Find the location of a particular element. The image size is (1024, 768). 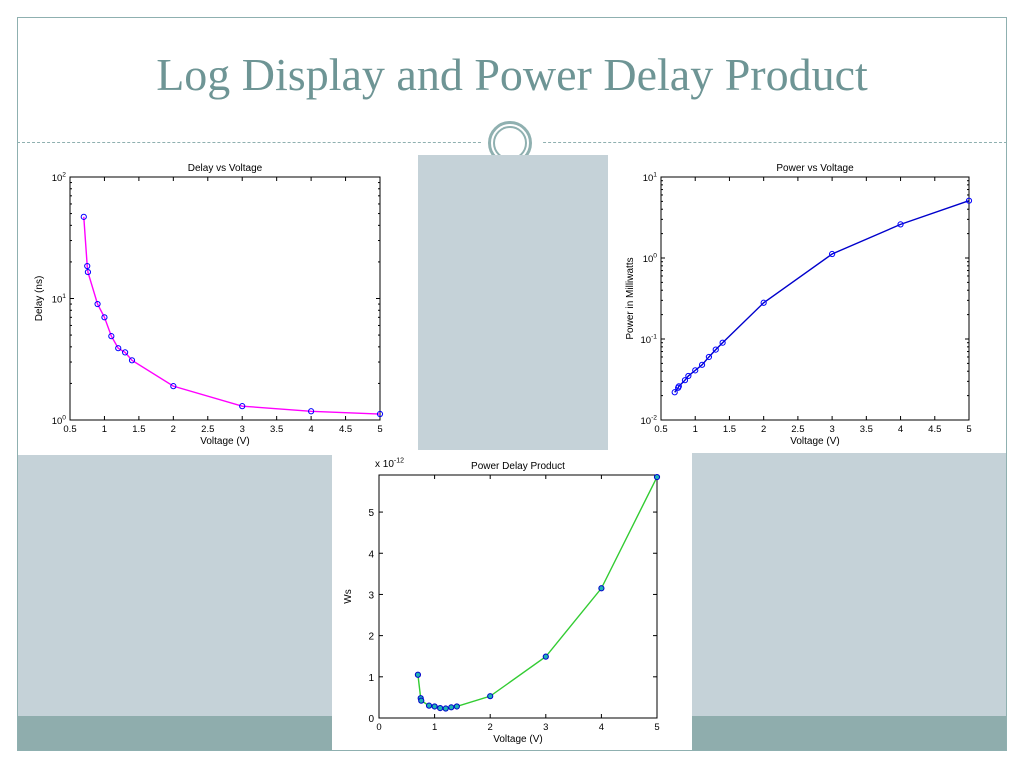

pdp-multiplier: x 10-12 is located at coordinates (389, 464).